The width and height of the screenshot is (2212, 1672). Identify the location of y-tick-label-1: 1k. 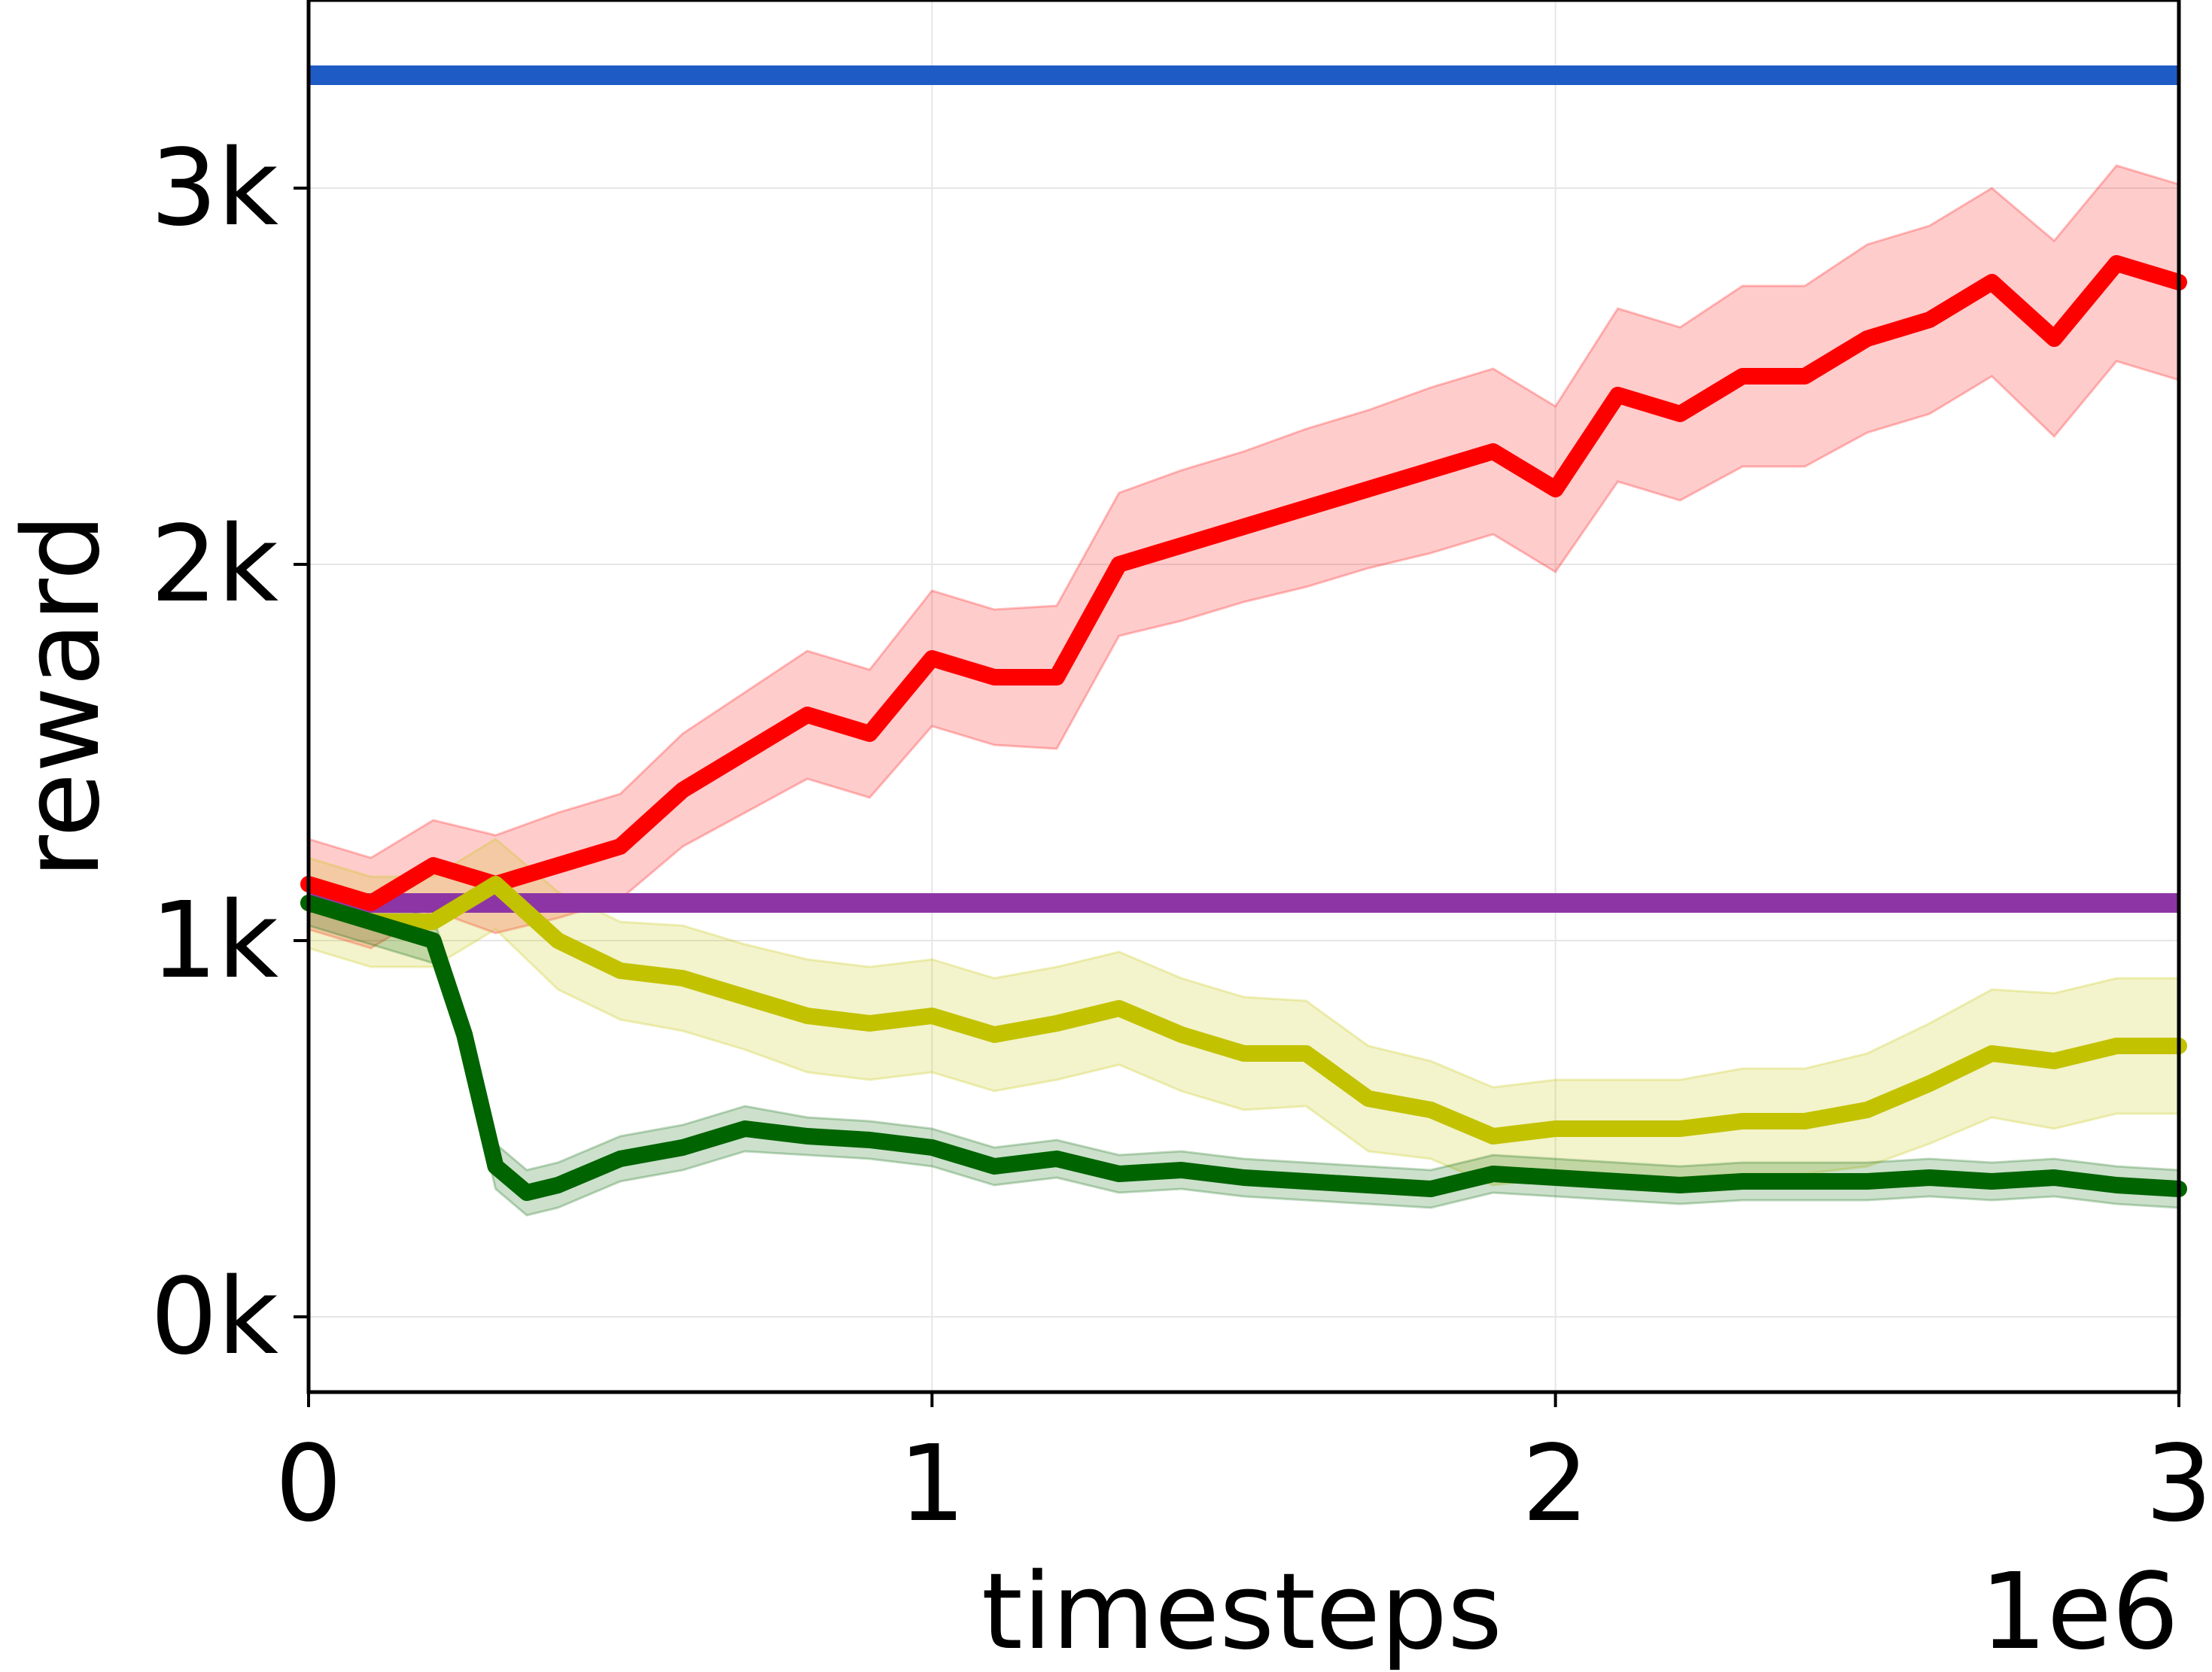
(214, 941).